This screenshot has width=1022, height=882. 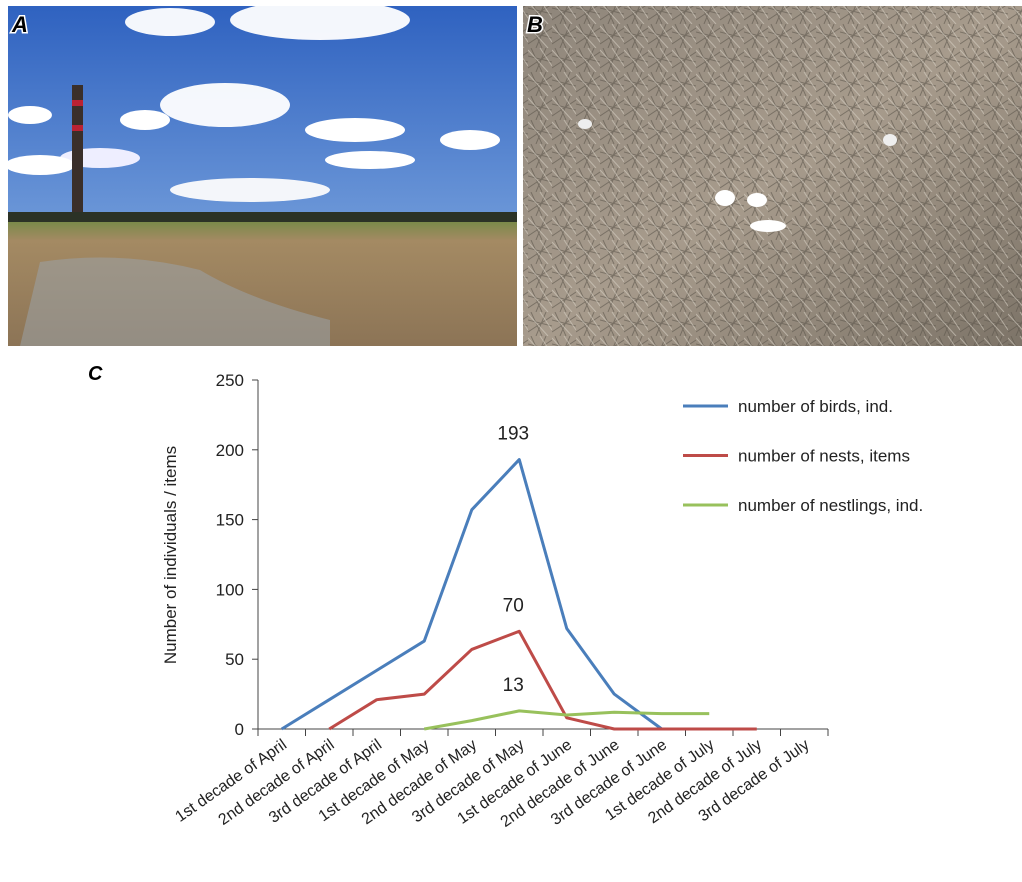 I want to click on panel-label: C, so click(x=95, y=374).